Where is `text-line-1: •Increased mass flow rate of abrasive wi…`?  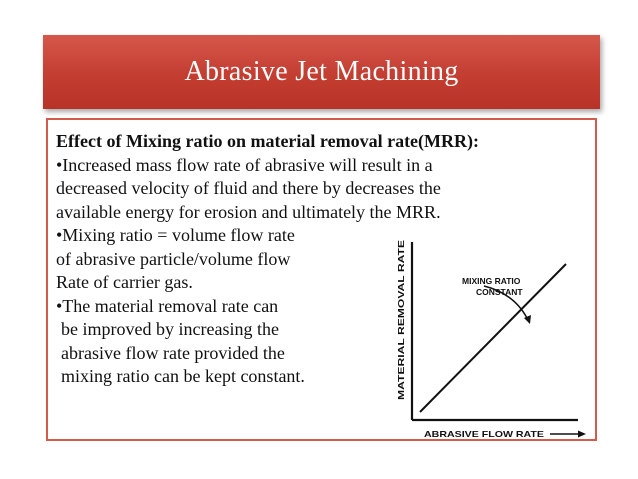
text-line-1: •Increased mass flow rate of abrasive wi… is located at coordinates (244, 164).